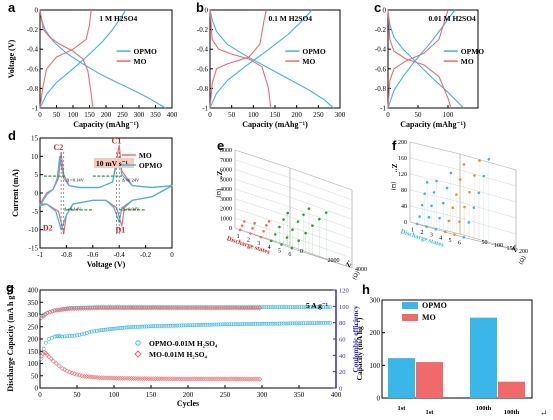 Image resolution: width=553 pixels, height=420 pixels. What do you see at coordinates (155, 115) in the screenshot?
I see `x-tick-label-a: 350` at bounding box center [155, 115].